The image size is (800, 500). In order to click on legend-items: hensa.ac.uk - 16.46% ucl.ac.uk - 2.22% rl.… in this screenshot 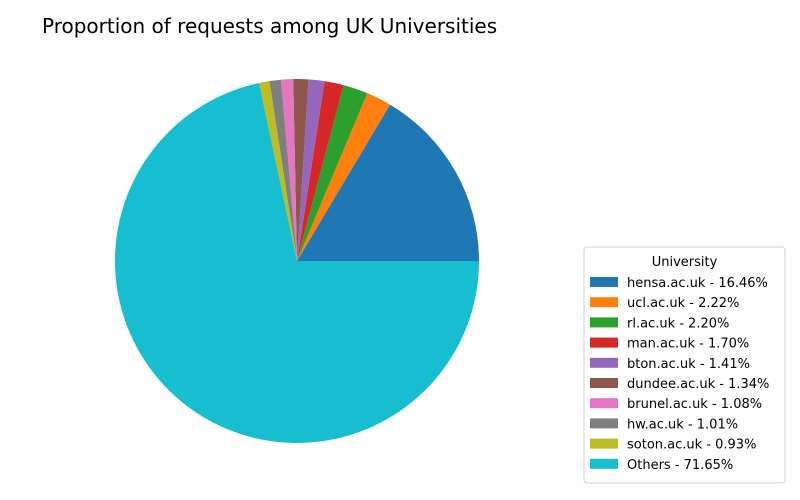, I will do `click(679, 374)`.